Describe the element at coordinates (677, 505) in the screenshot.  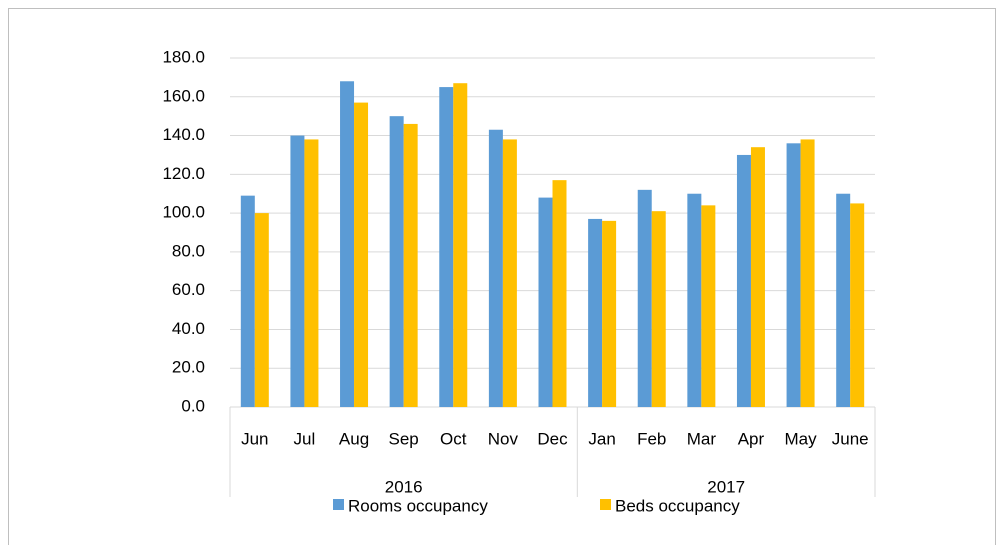
I see `legend-label: Beds occupancy` at that location.